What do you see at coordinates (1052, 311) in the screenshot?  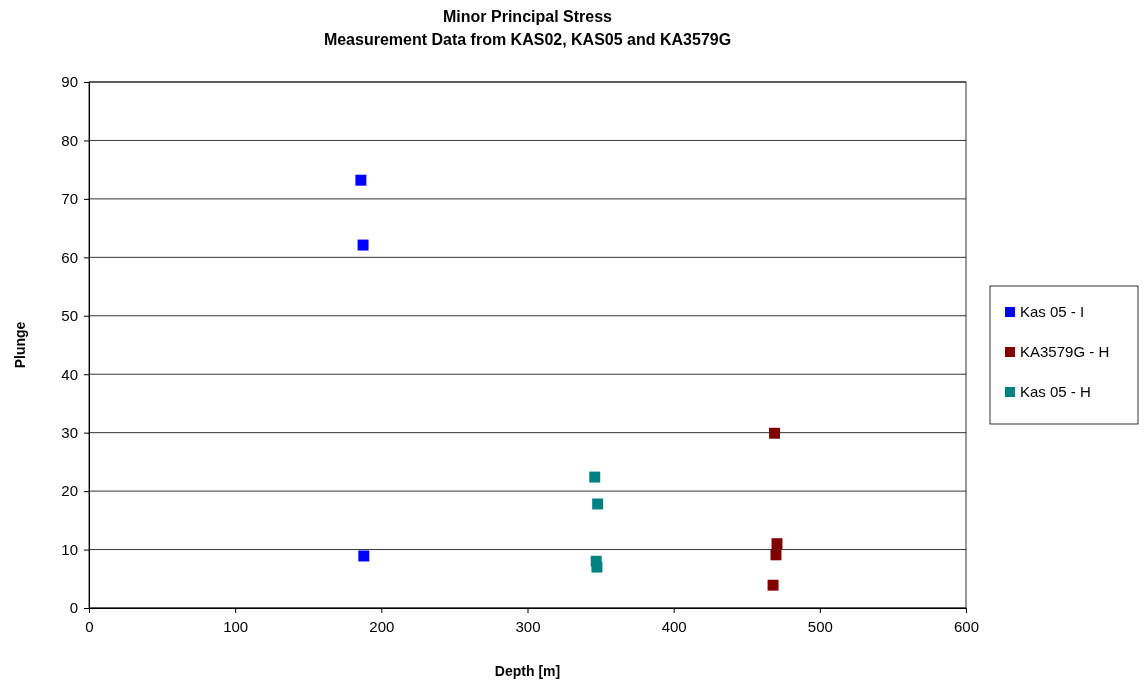 I see `legend-label: Kas 05 - I` at bounding box center [1052, 311].